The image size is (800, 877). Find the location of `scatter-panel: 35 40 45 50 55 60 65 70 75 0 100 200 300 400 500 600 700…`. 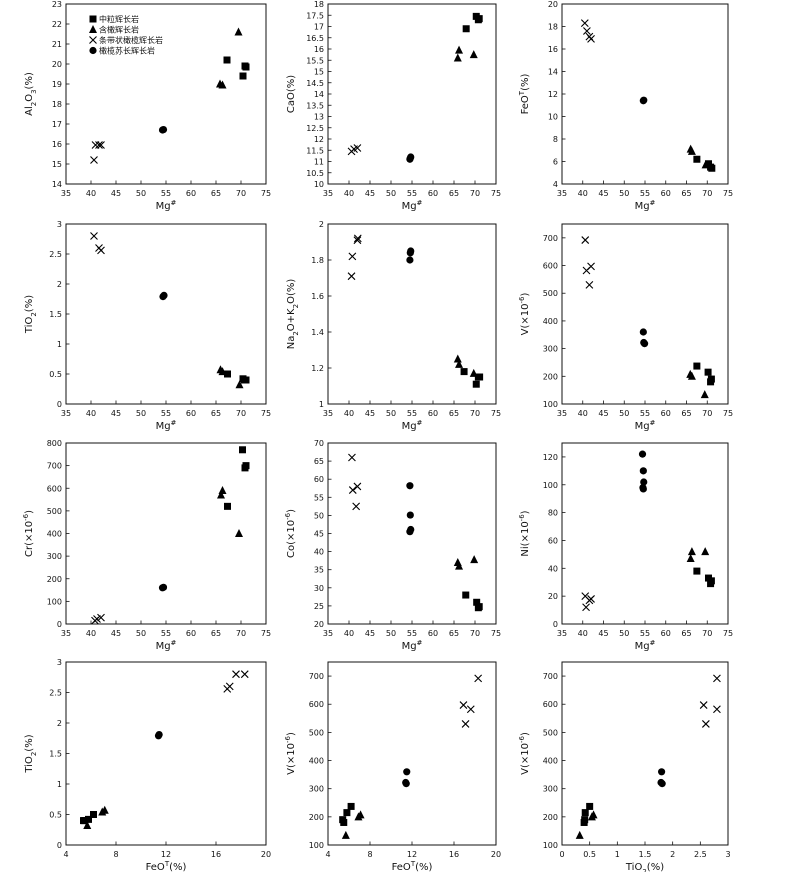

scatter-panel: 35 40 45 50 55 60 65 70 75 0 100 200 300 400 500 600 700… is located at coordinates (146, 545).